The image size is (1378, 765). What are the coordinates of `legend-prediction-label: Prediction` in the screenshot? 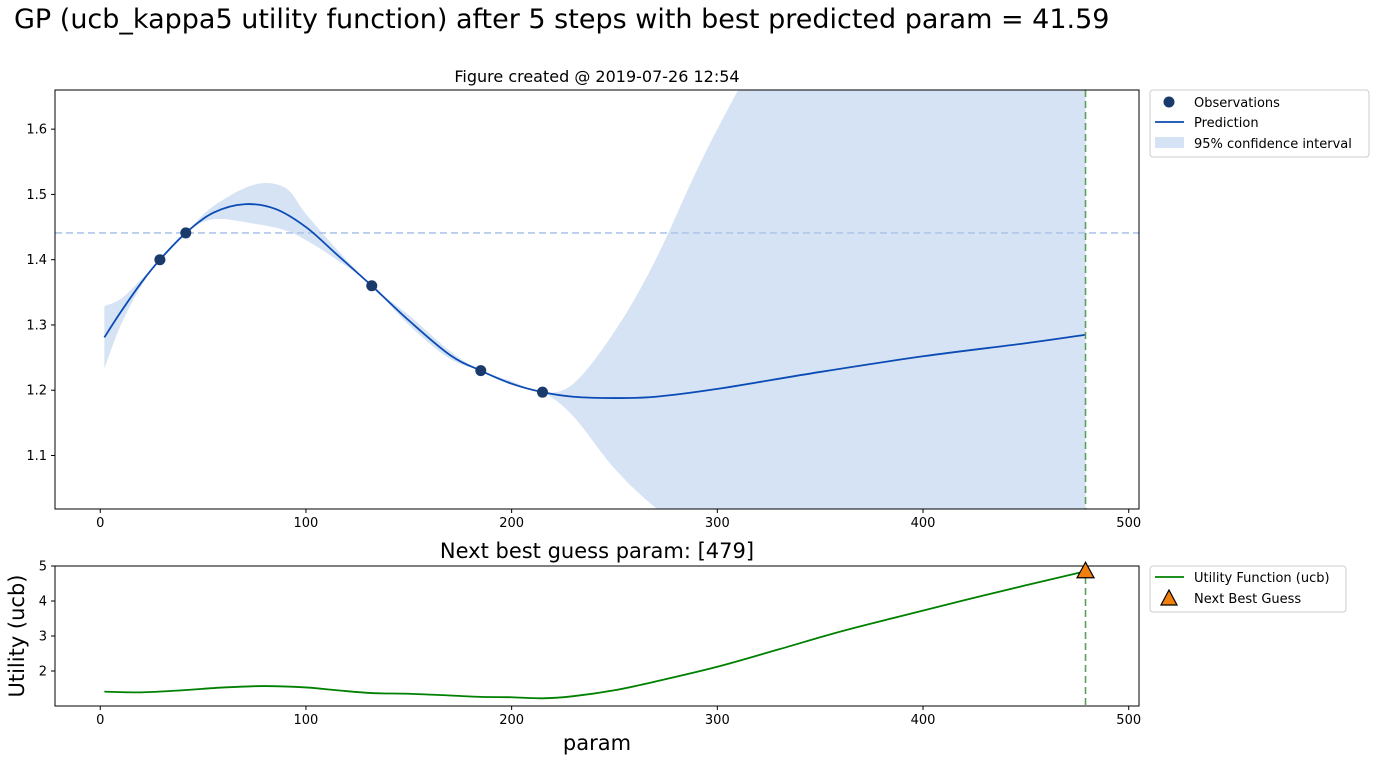 It's located at (1226, 123).